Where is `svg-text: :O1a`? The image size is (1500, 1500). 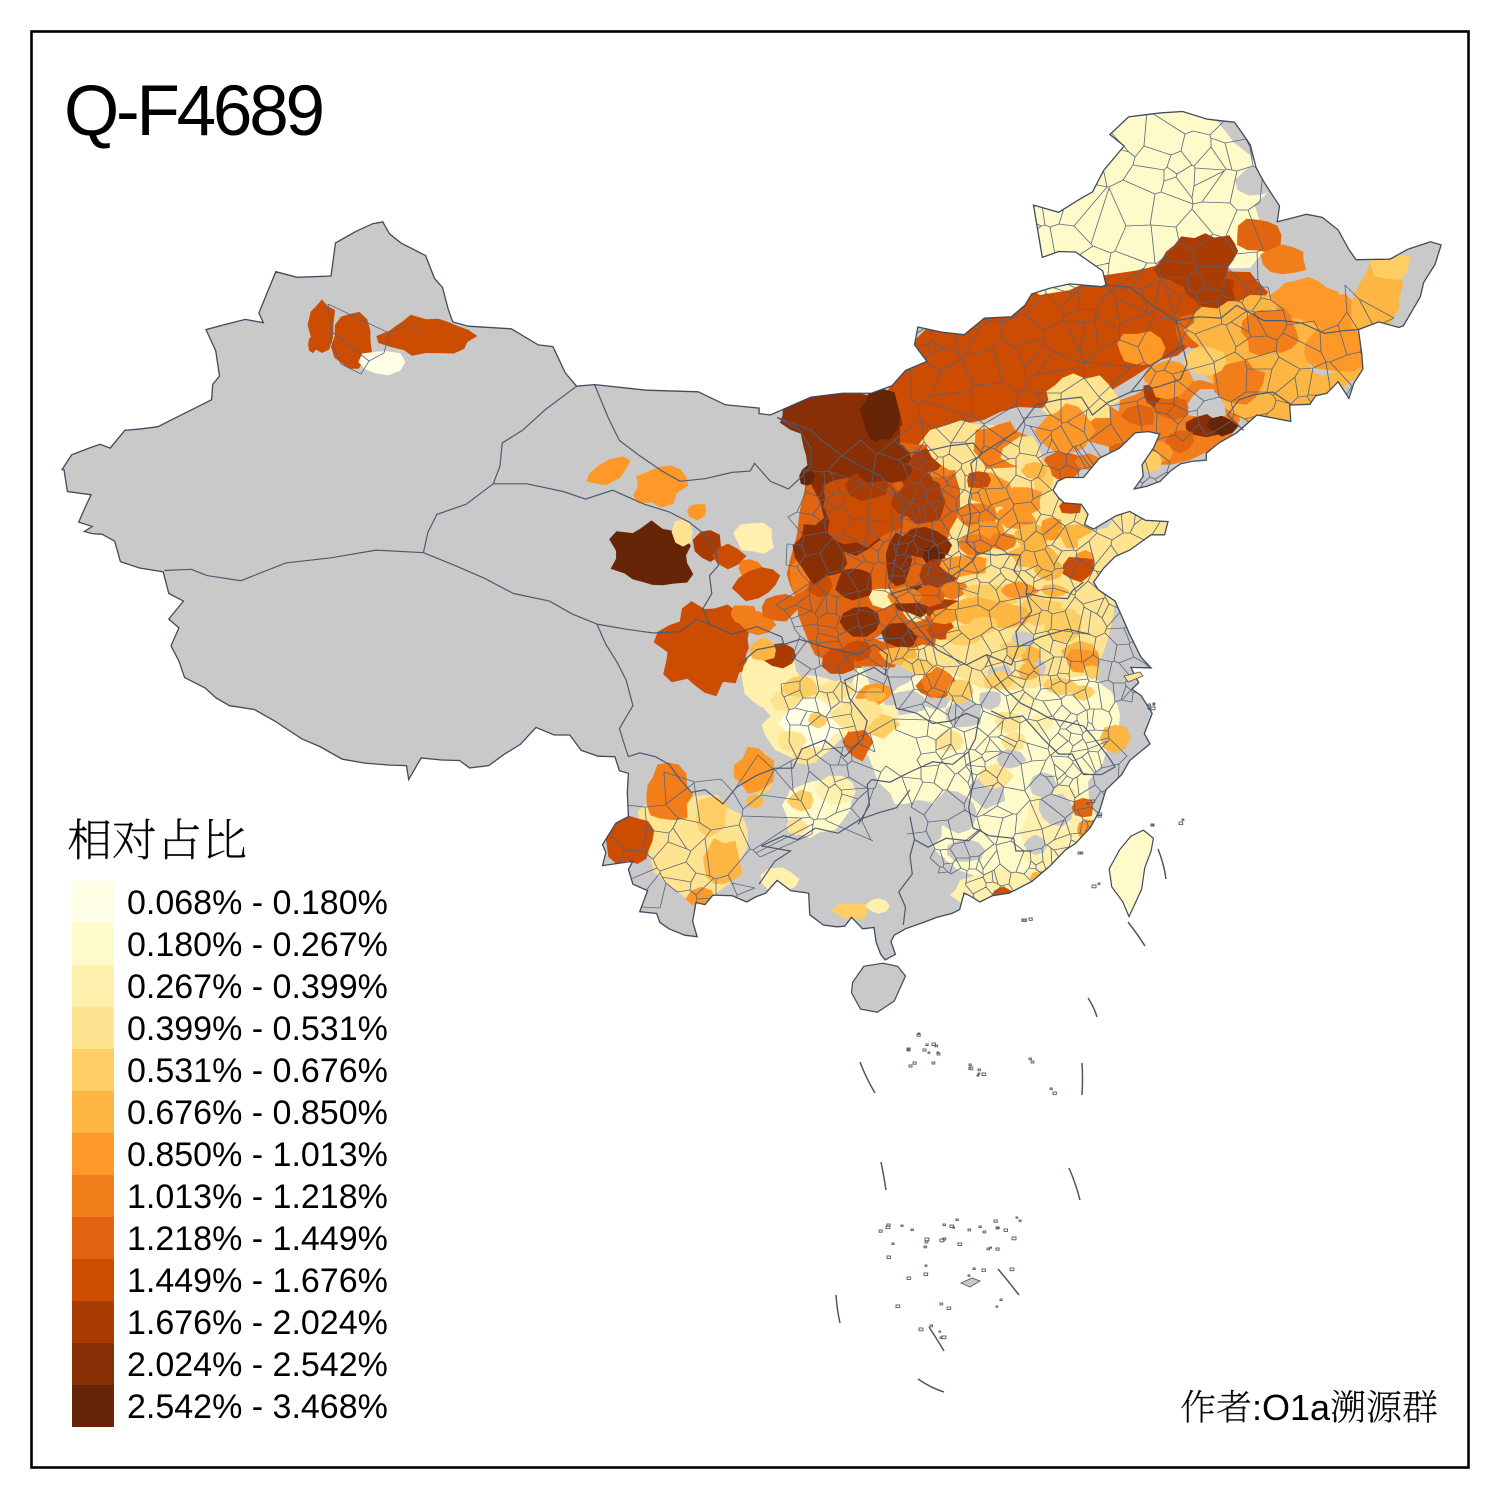
svg-text: :O1a is located at coordinates (1291, 1407).